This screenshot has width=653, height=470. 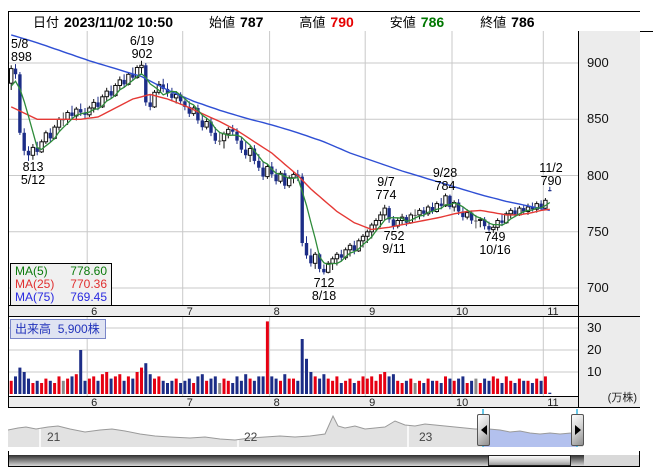 I want to click on timeline-navigator: 21 22 23, so click(x=324, y=429).